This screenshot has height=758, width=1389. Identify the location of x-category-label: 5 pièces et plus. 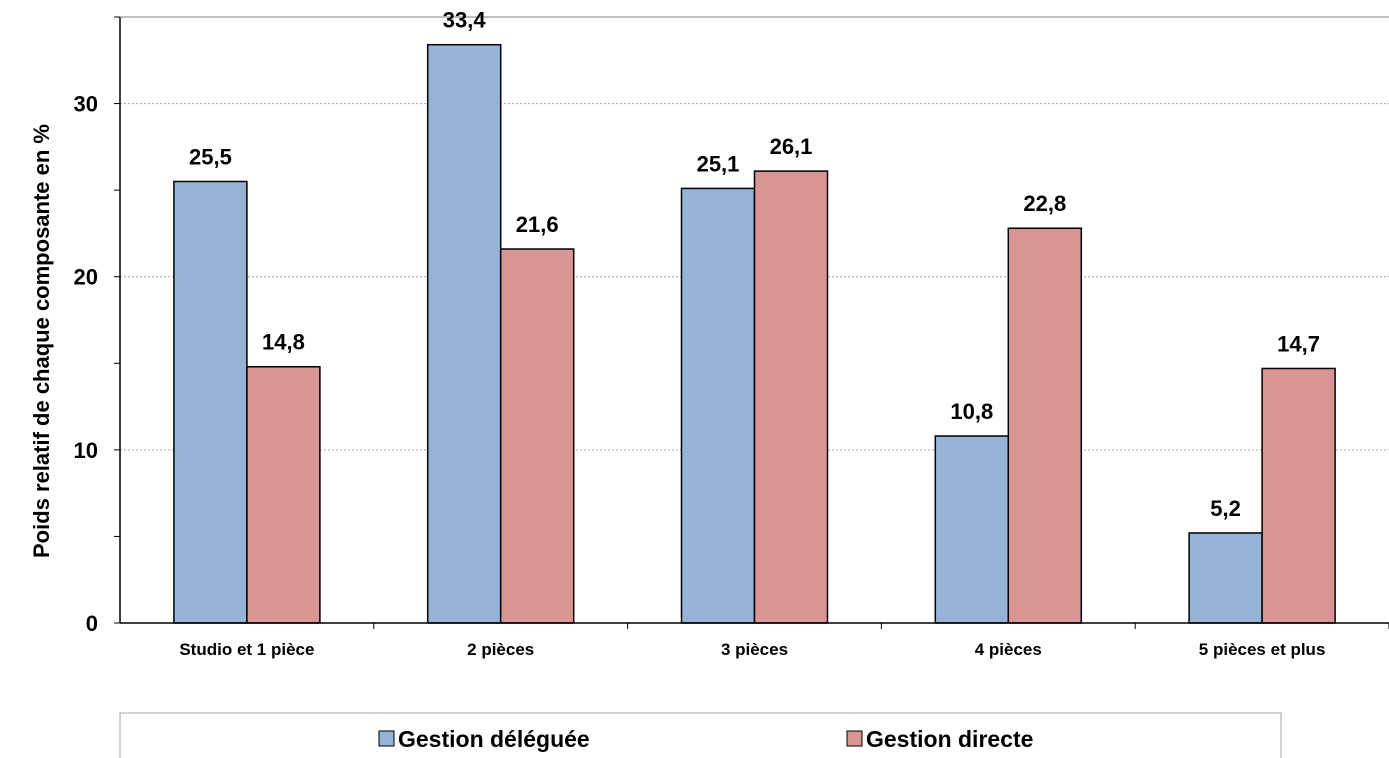
(1262, 649).